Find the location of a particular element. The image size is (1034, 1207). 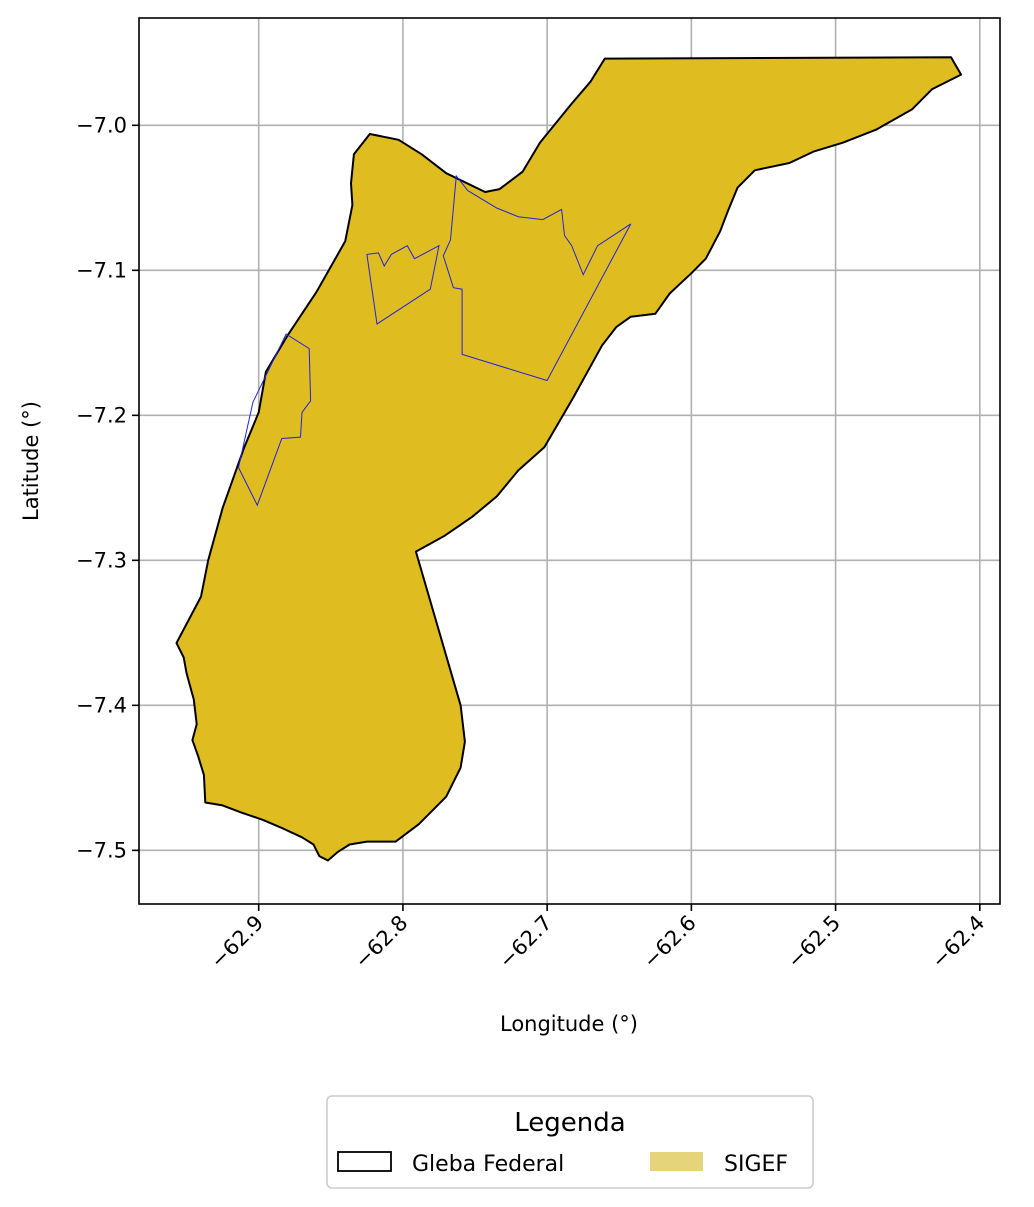

x-tick-label: −62.6 is located at coordinates (669, 942).